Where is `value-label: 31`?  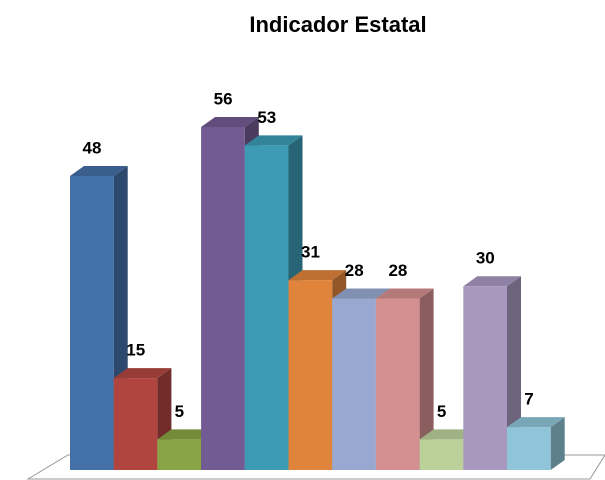
value-label: 31 is located at coordinates (310, 252).